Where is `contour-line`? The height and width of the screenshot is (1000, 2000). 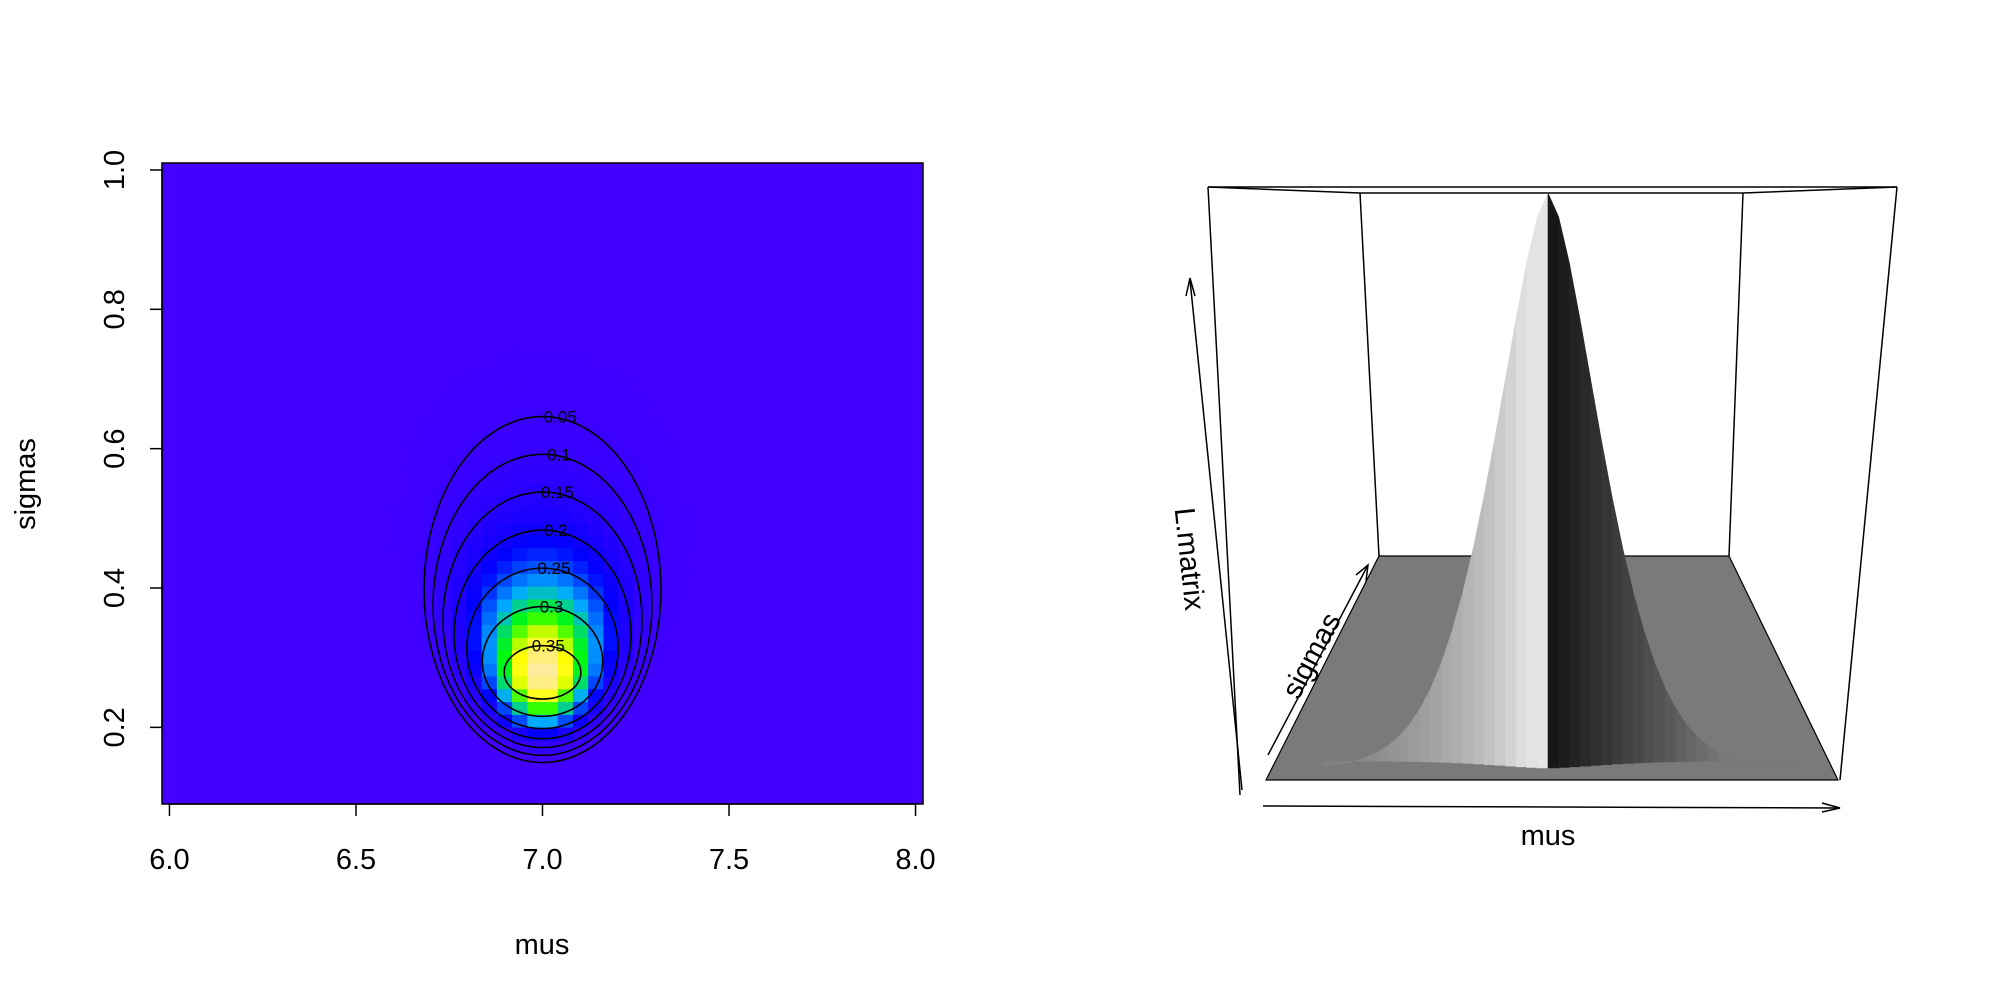 contour-line is located at coordinates (542, 634).